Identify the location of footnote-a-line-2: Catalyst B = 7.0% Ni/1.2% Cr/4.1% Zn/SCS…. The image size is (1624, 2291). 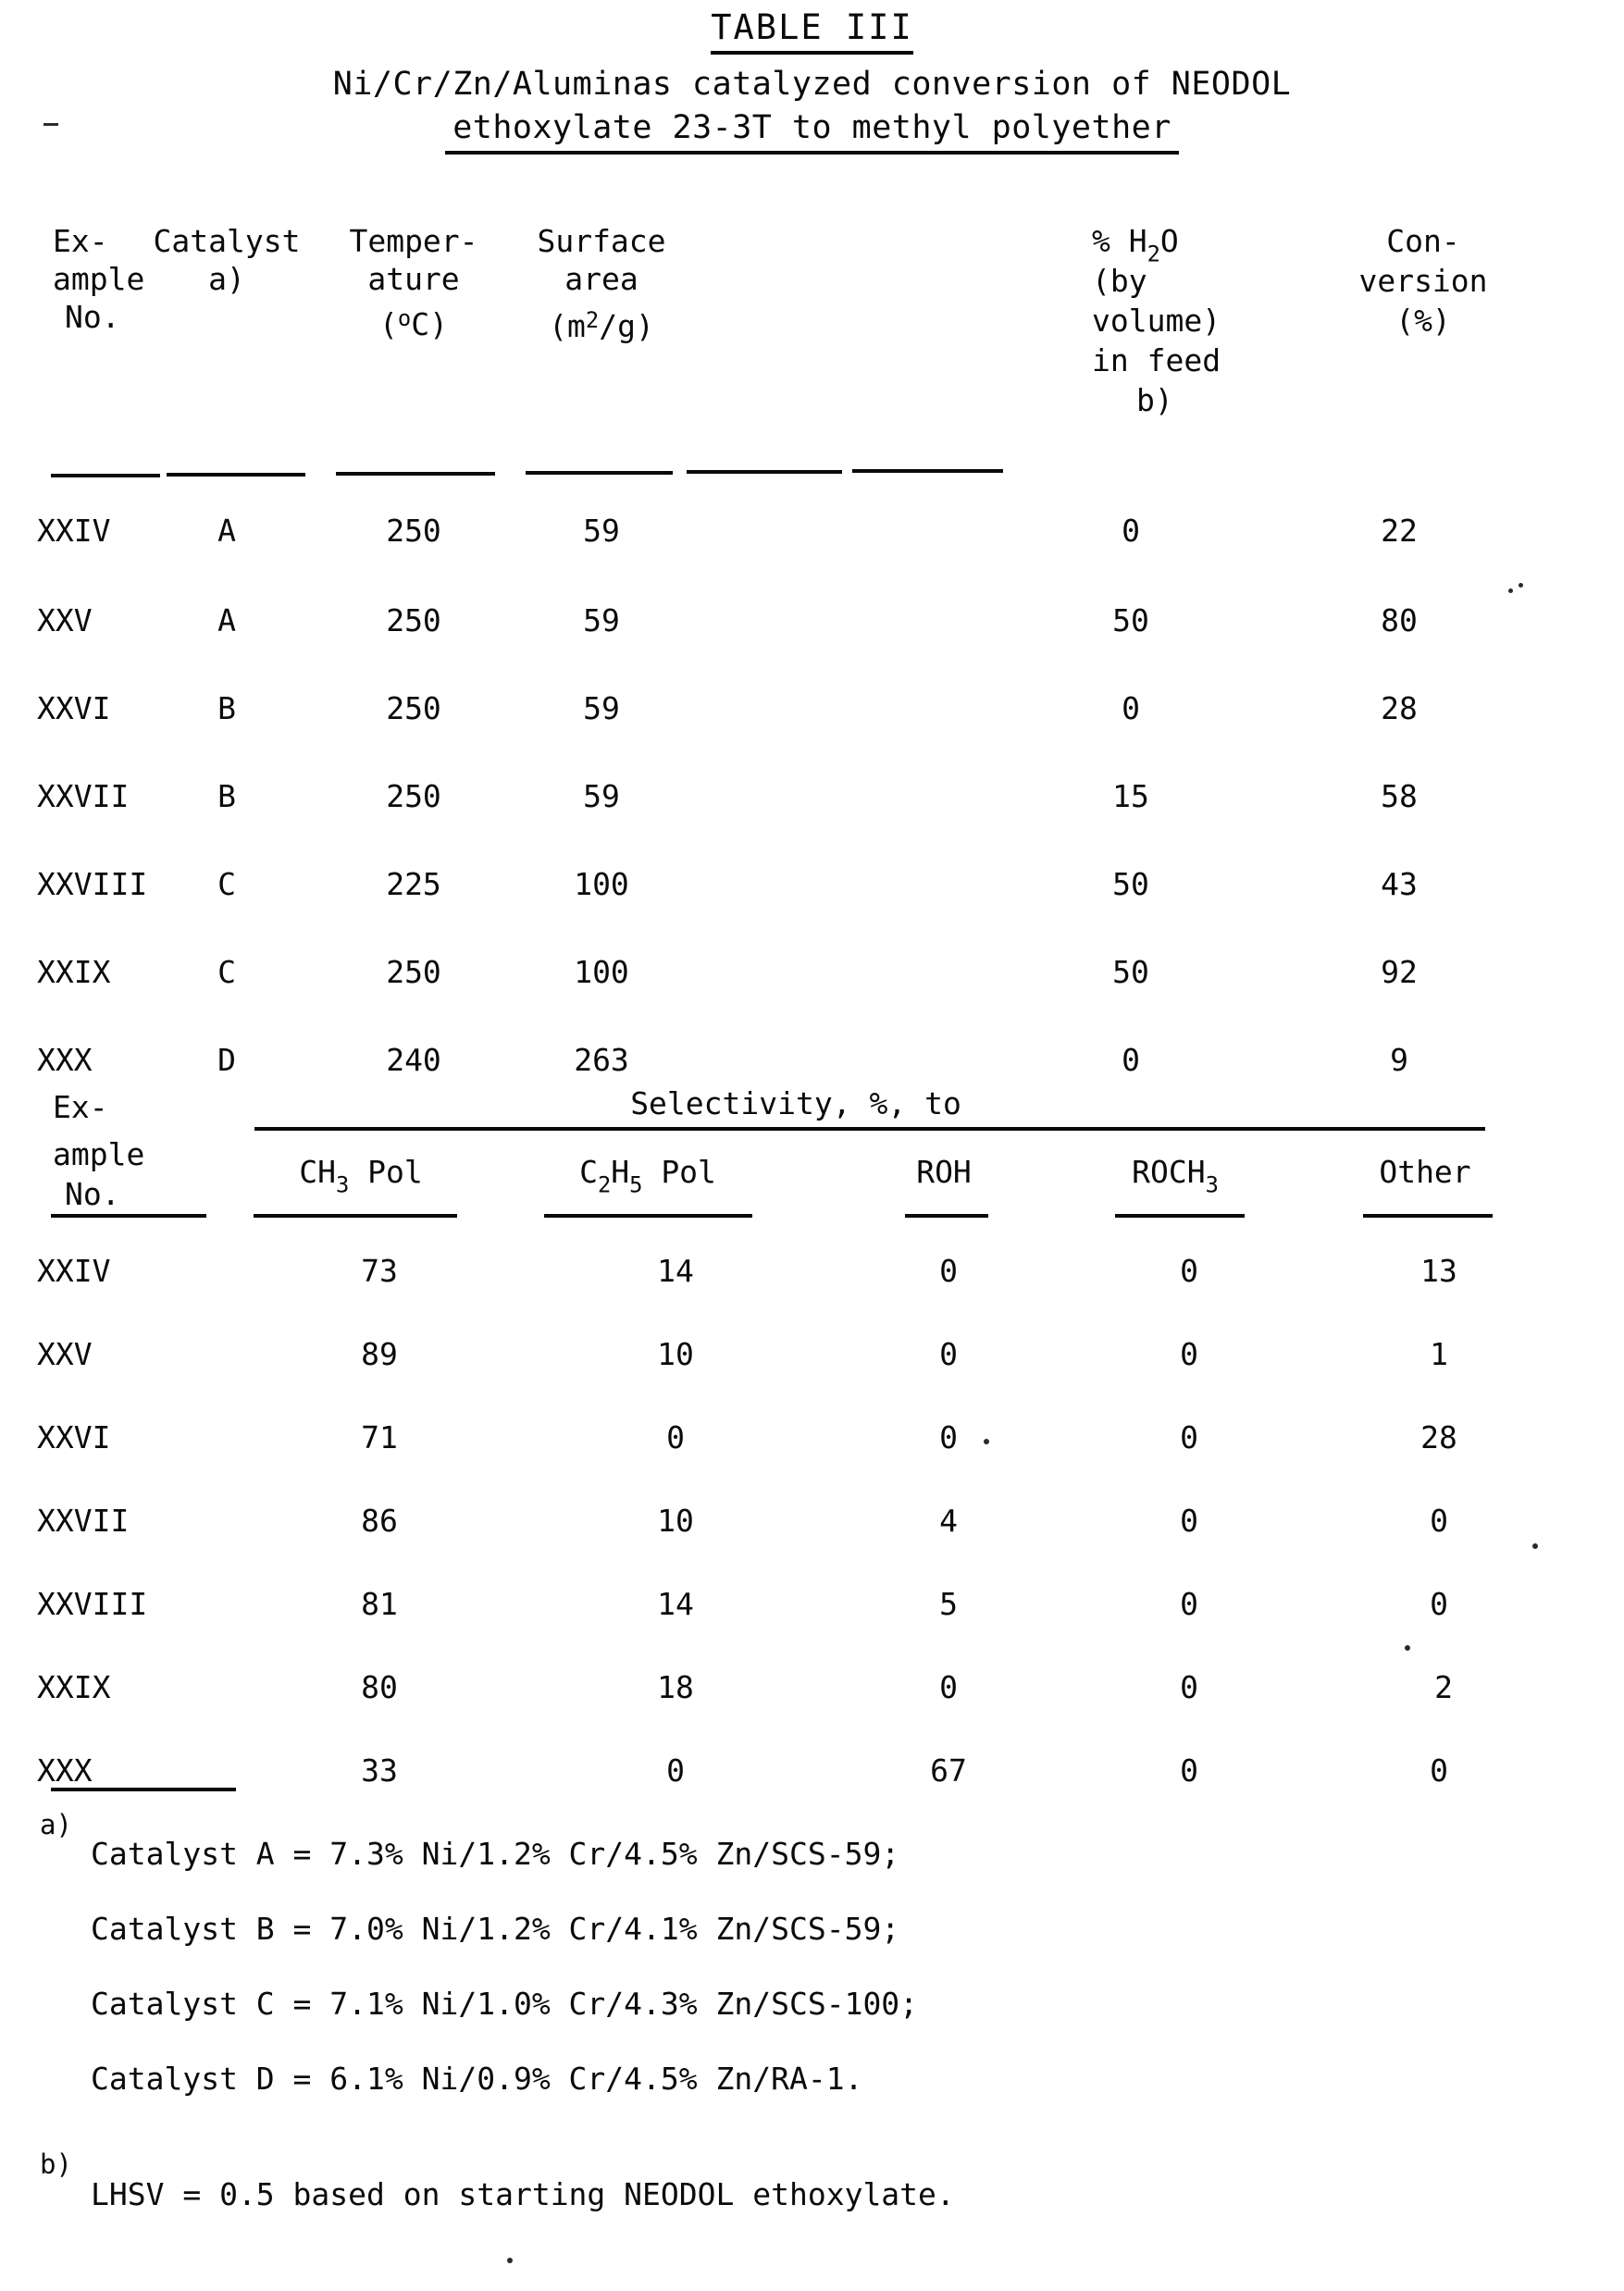
(495, 1929).